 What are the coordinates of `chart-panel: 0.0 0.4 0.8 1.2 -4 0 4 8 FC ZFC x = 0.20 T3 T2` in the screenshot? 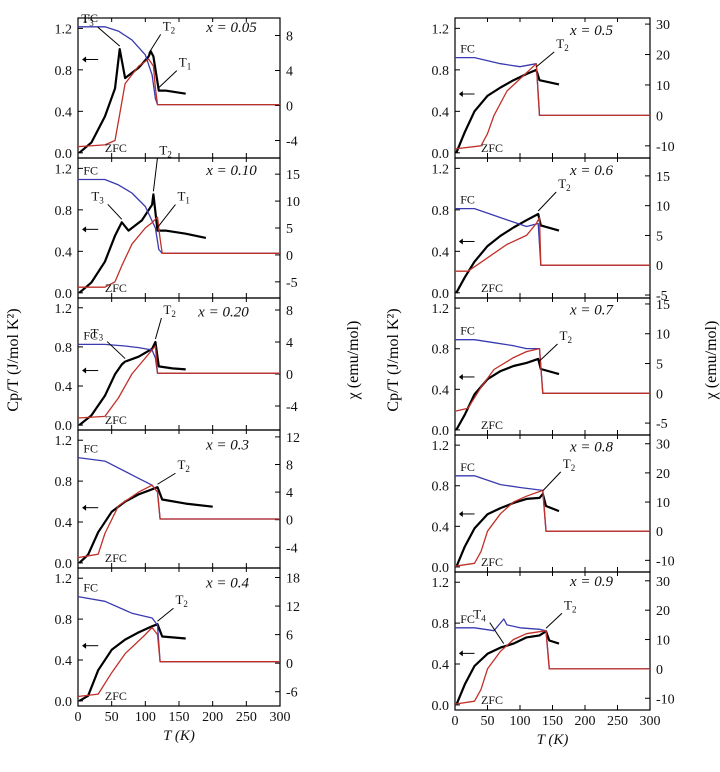 It's located at (176, 365).